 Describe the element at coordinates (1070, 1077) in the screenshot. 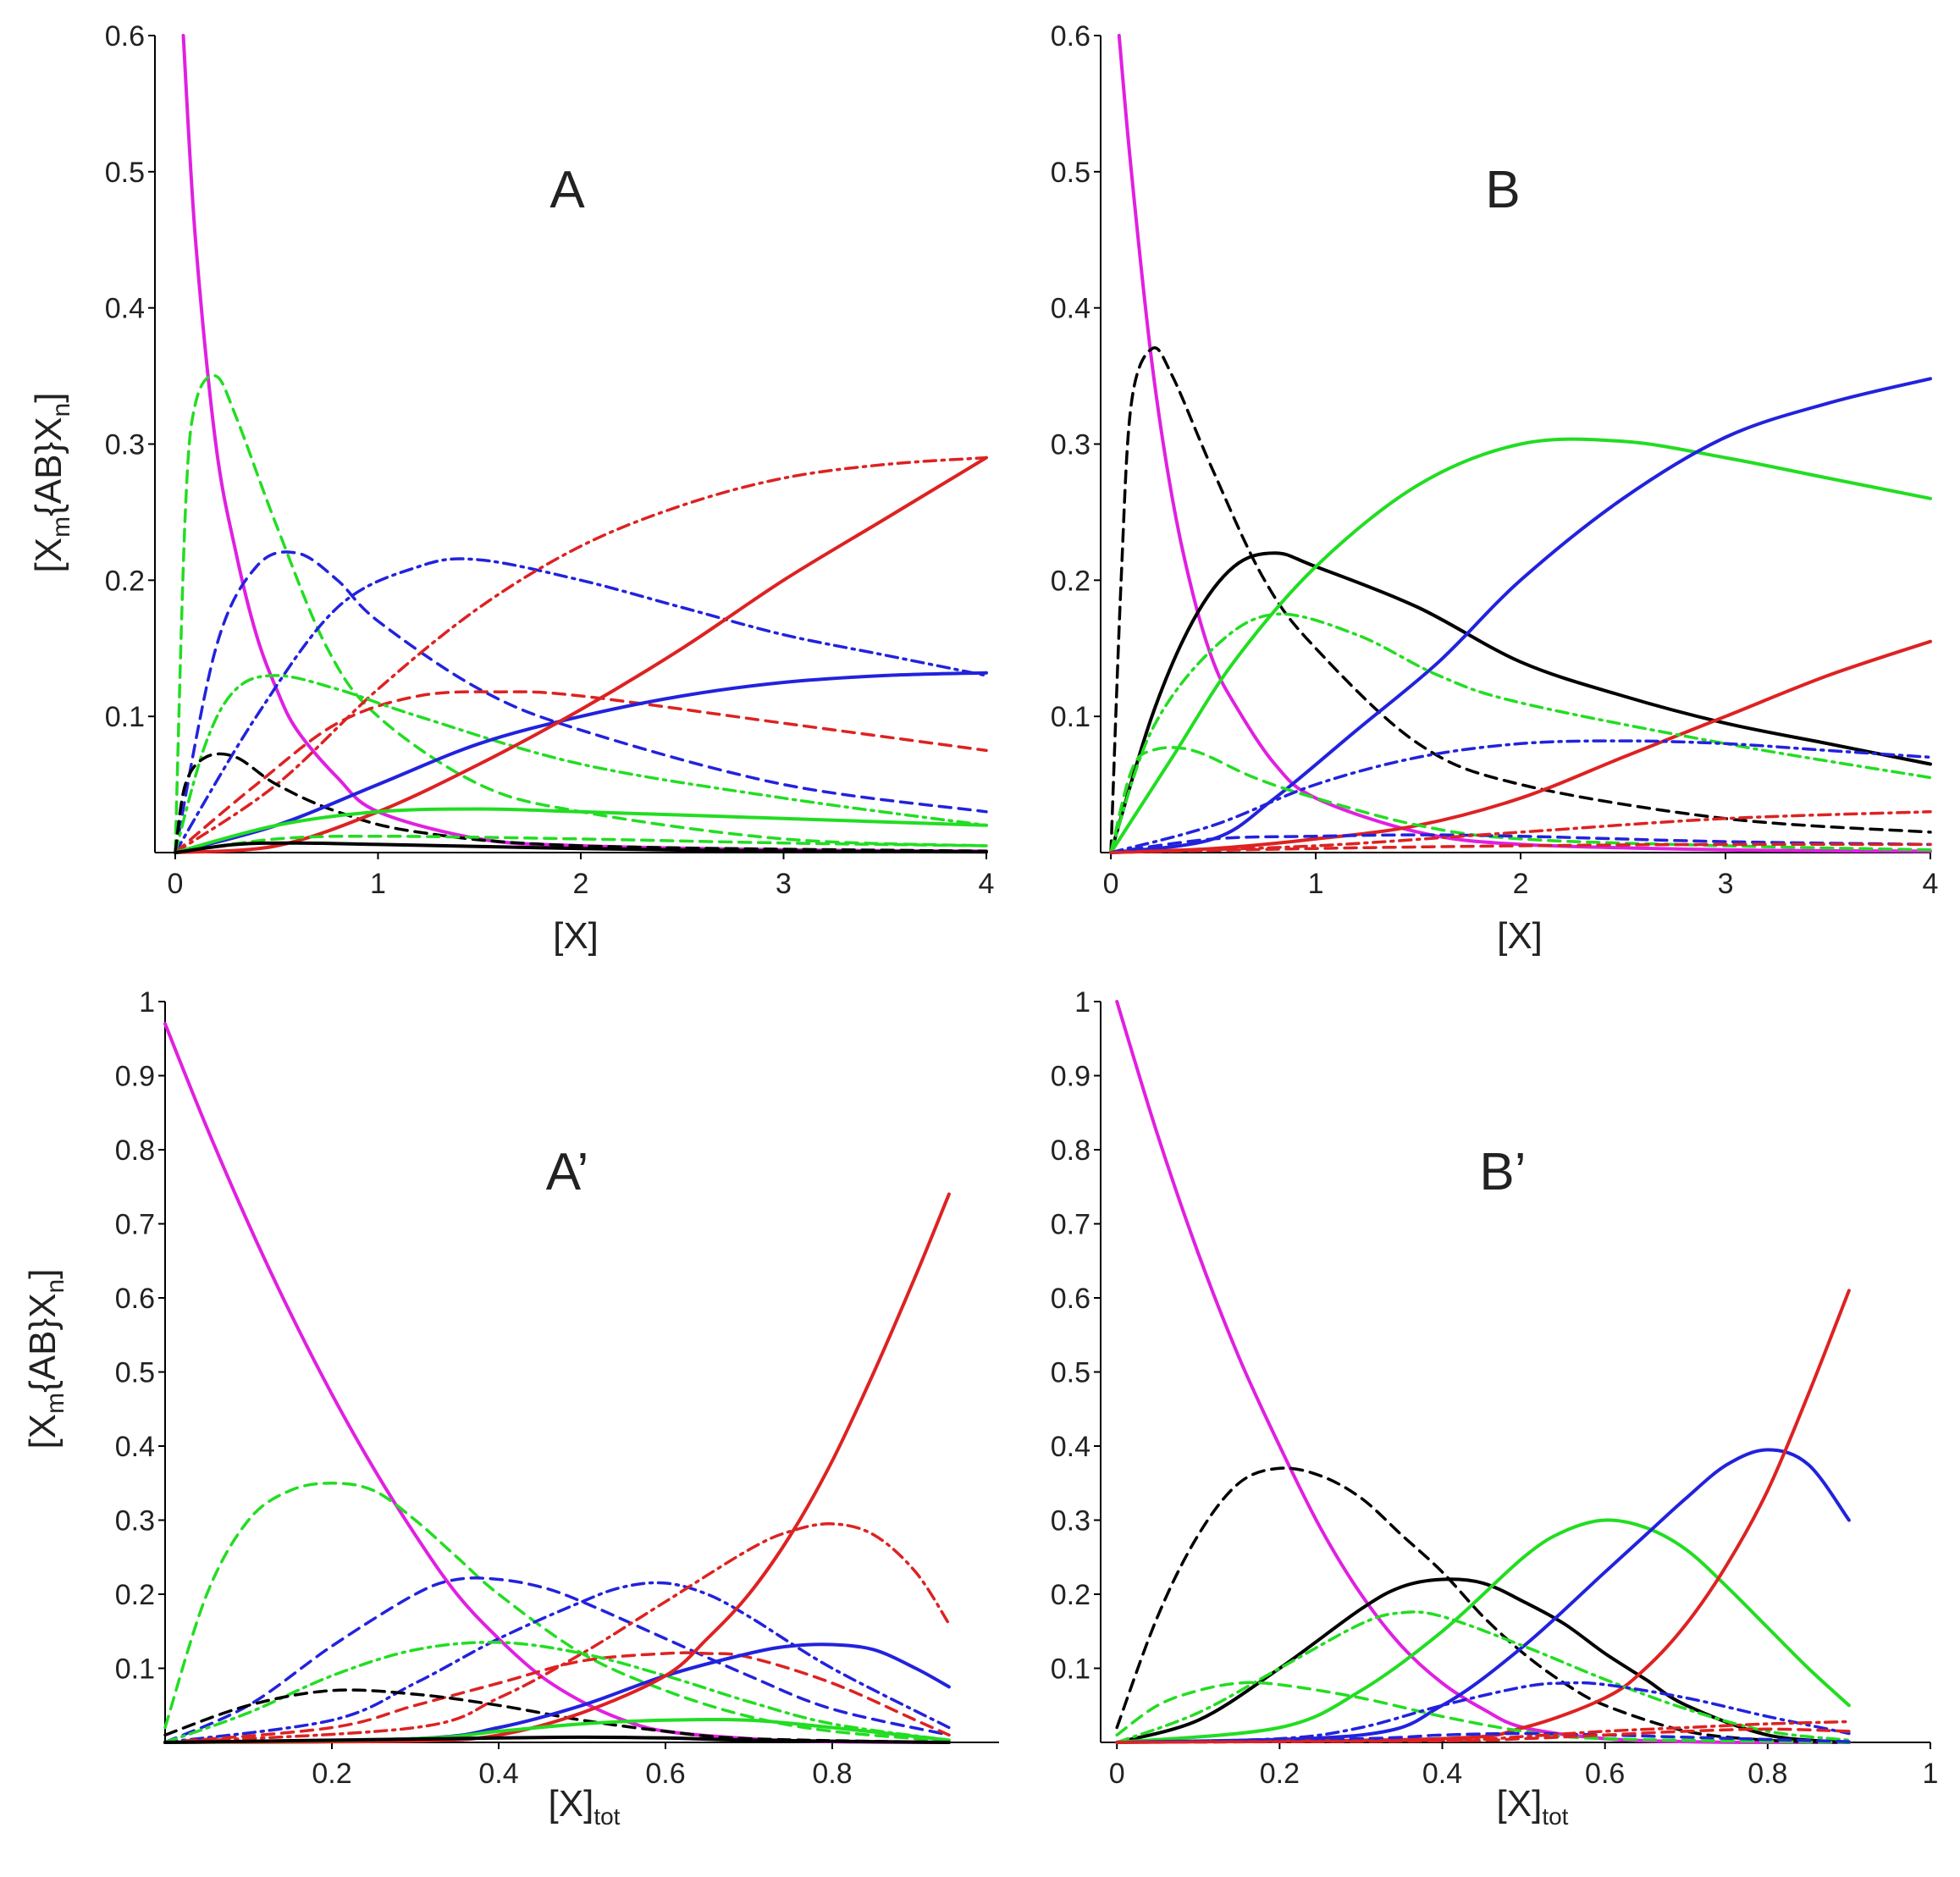

I see `panel-3-ytick-label: 0.9` at that location.